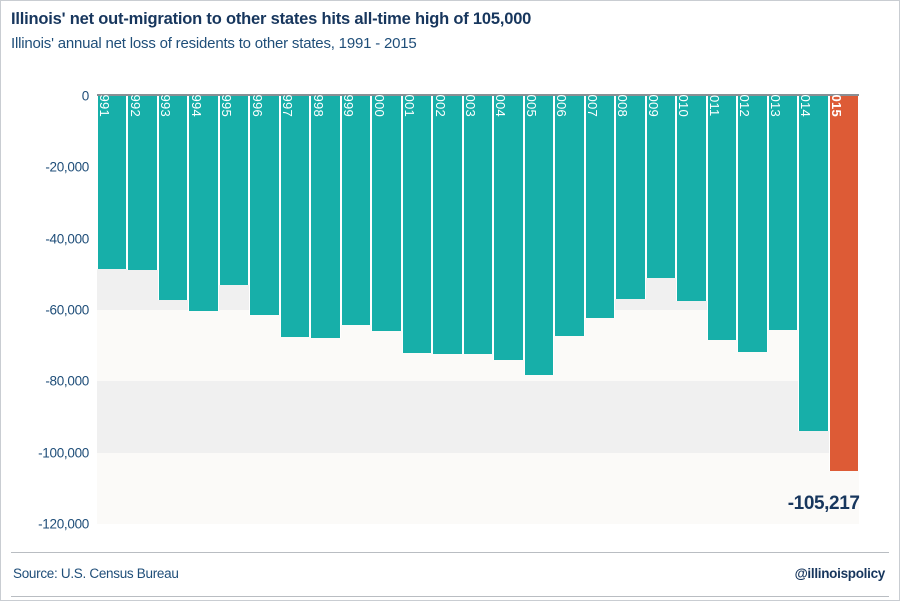 The height and width of the screenshot is (601, 900). What do you see at coordinates (112, 178) in the screenshot?
I see `bar-1991: 1991` at bounding box center [112, 178].